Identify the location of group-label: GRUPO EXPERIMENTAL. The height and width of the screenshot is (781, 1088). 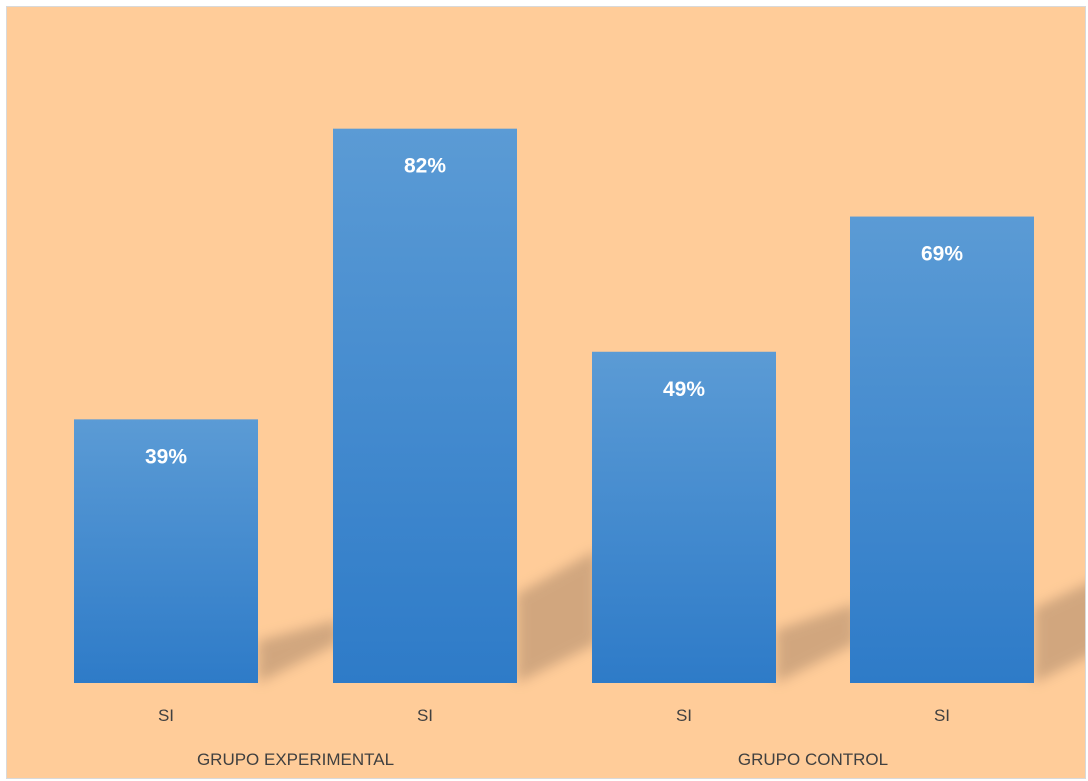
(295, 759).